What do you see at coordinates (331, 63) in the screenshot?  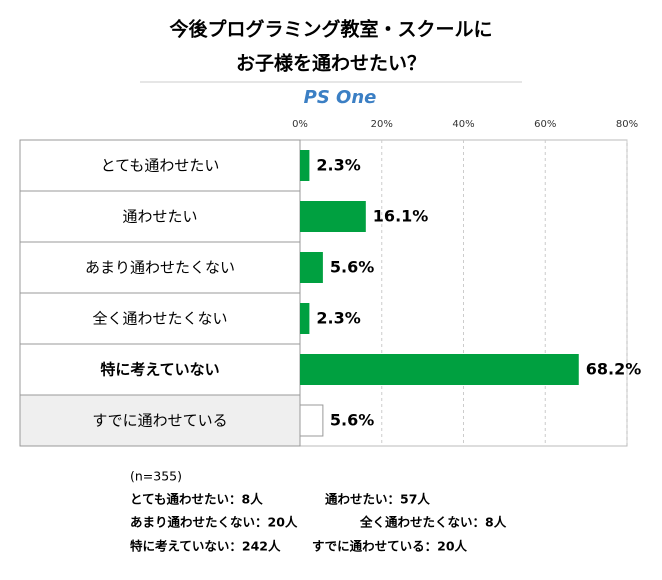 I see `chart-title: お子様を通わせたい？` at bounding box center [331, 63].